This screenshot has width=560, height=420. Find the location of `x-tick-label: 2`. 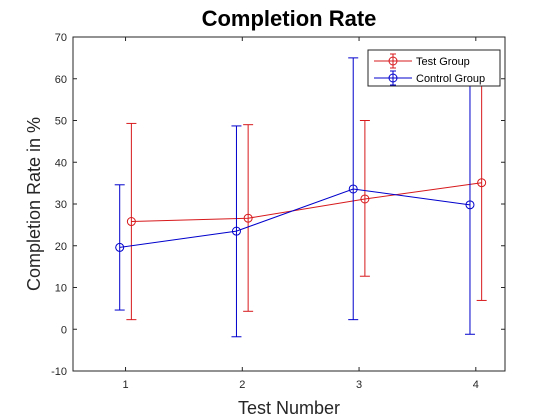

x-tick-label: 2 is located at coordinates (242, 385).